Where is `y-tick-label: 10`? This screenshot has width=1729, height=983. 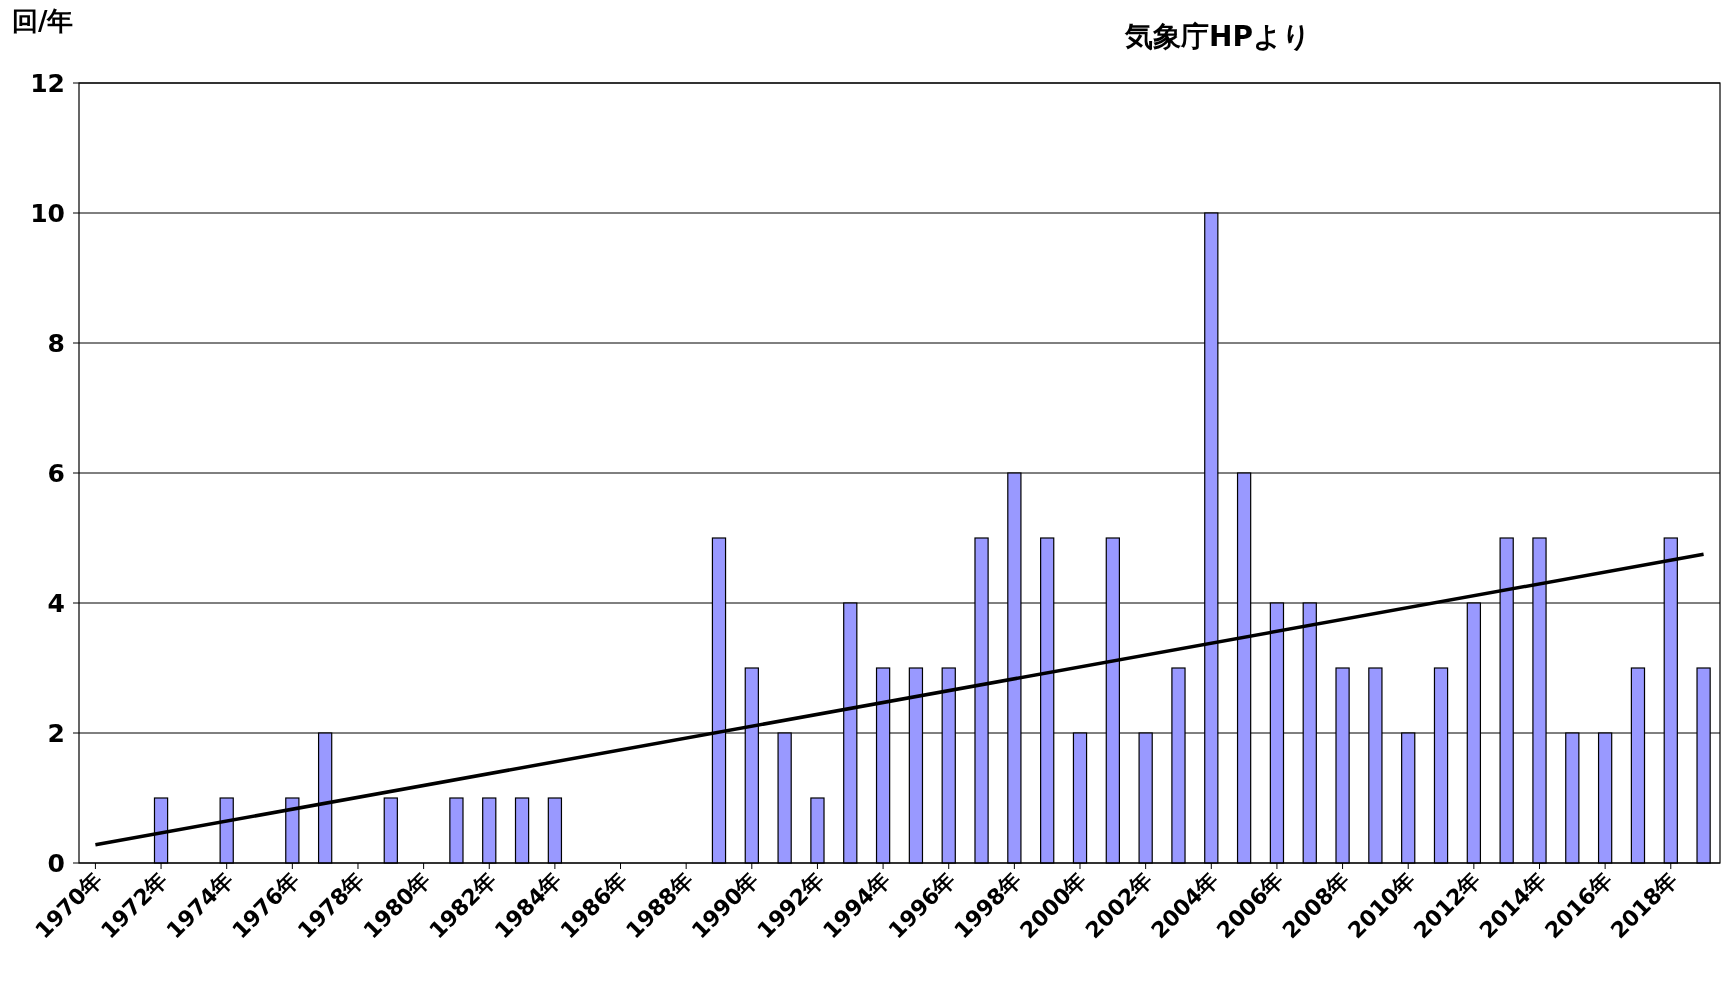
y-tick-label: 10 is located at coordinates (47, 213).